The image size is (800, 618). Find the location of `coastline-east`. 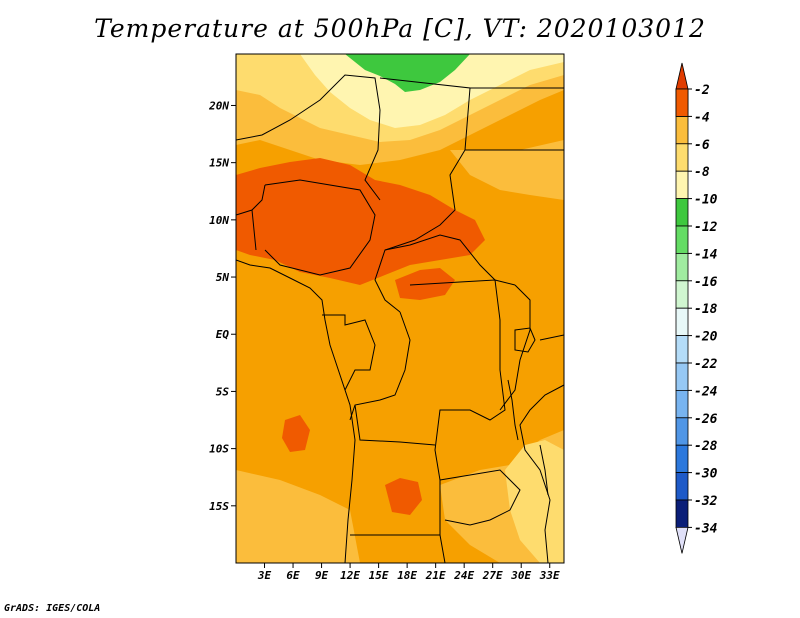

coastline-east is located at coordinates (541, 473).